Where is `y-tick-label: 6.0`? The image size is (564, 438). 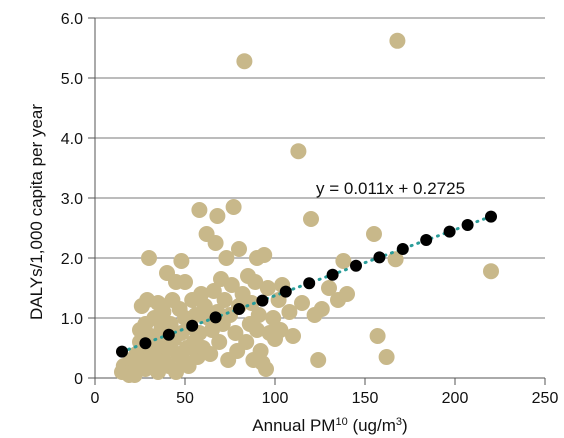 y-tick-label: 6.0 is located at coordinates (72, 19).